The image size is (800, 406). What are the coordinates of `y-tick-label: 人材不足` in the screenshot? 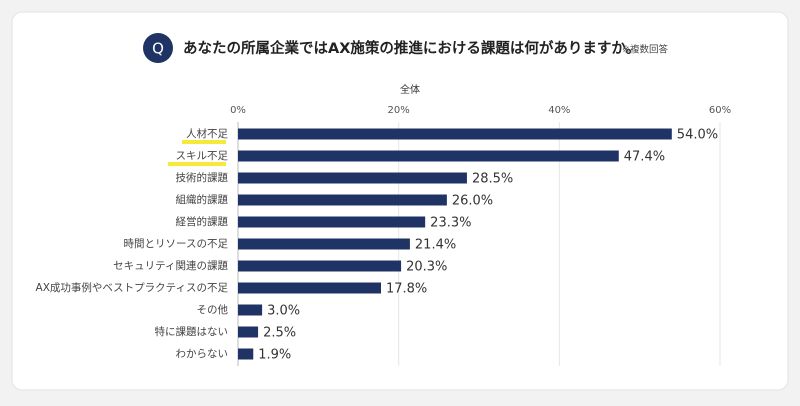 It's located at (207, 133).